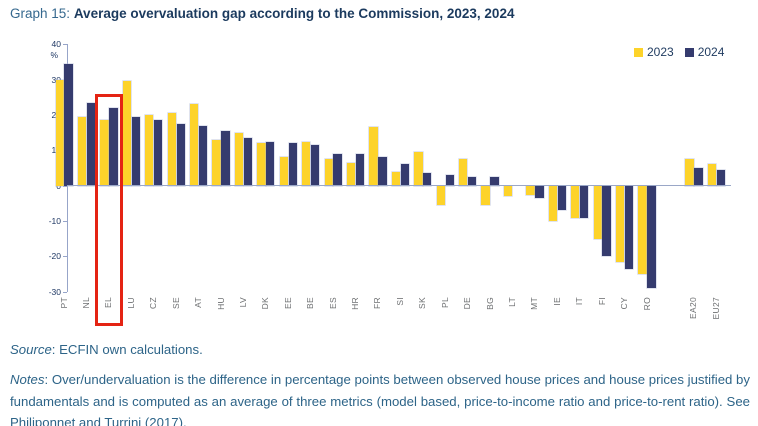  Describe the element at coordinates (54, 256) in the screenshot. I see `y-tick-label--20: -20` at that location.